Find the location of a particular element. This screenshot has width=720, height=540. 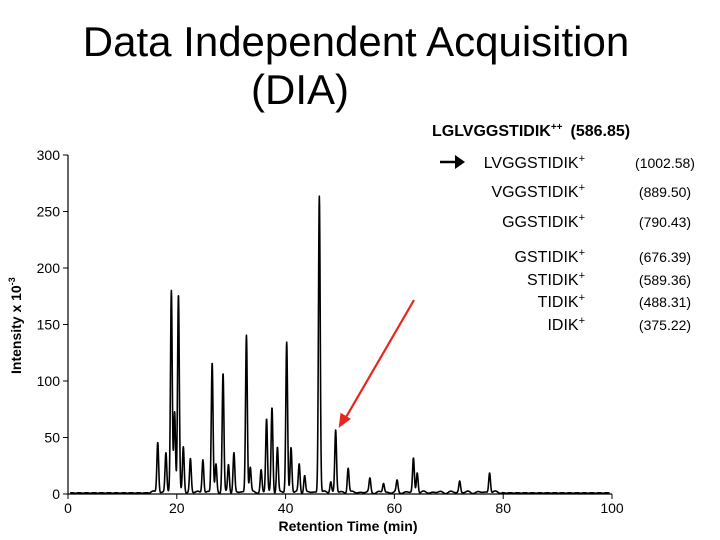

fragment-sequence: LVGGSTIDIK+ is located at coordinates (534, 162).